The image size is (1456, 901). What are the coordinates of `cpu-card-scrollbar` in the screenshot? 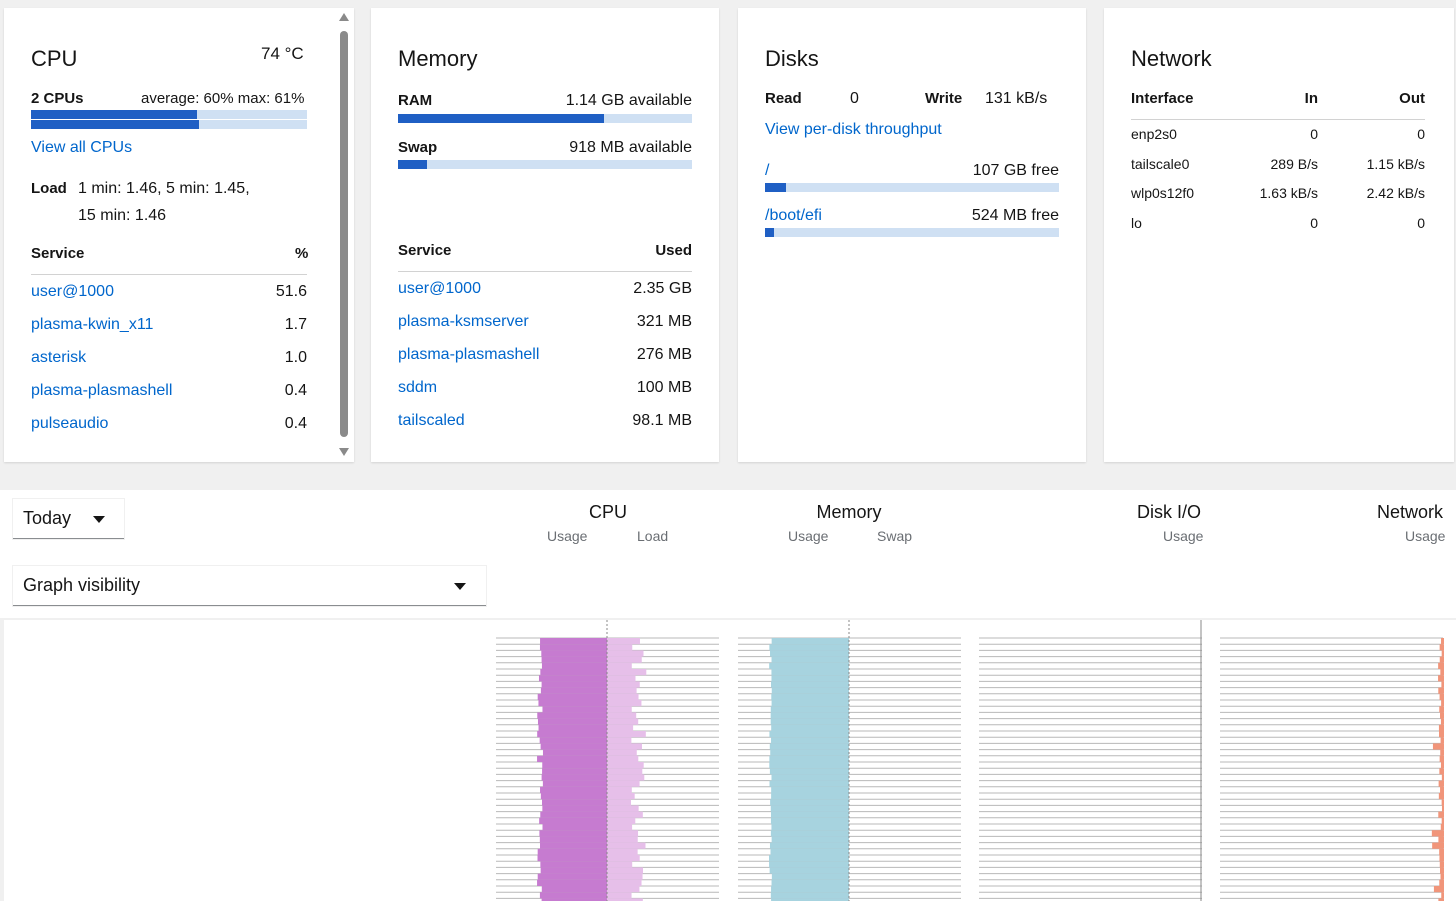 It's located at (344, 235).